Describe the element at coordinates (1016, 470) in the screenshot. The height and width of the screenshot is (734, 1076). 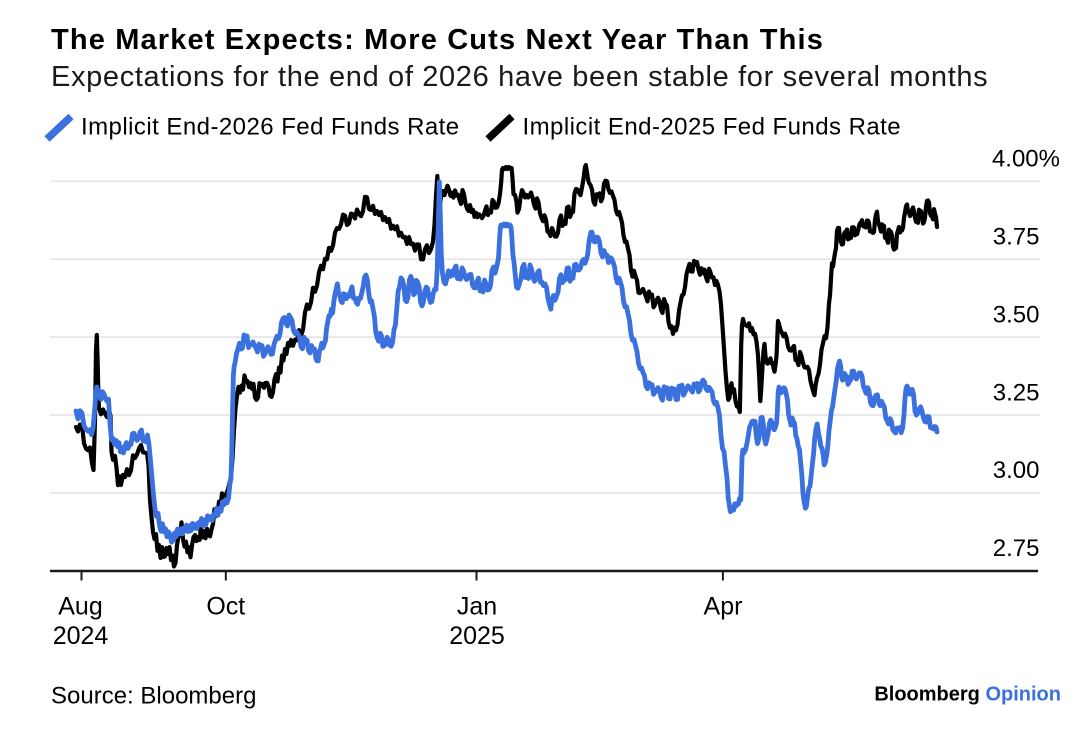
I see `svg-text: 3.00` at that location.